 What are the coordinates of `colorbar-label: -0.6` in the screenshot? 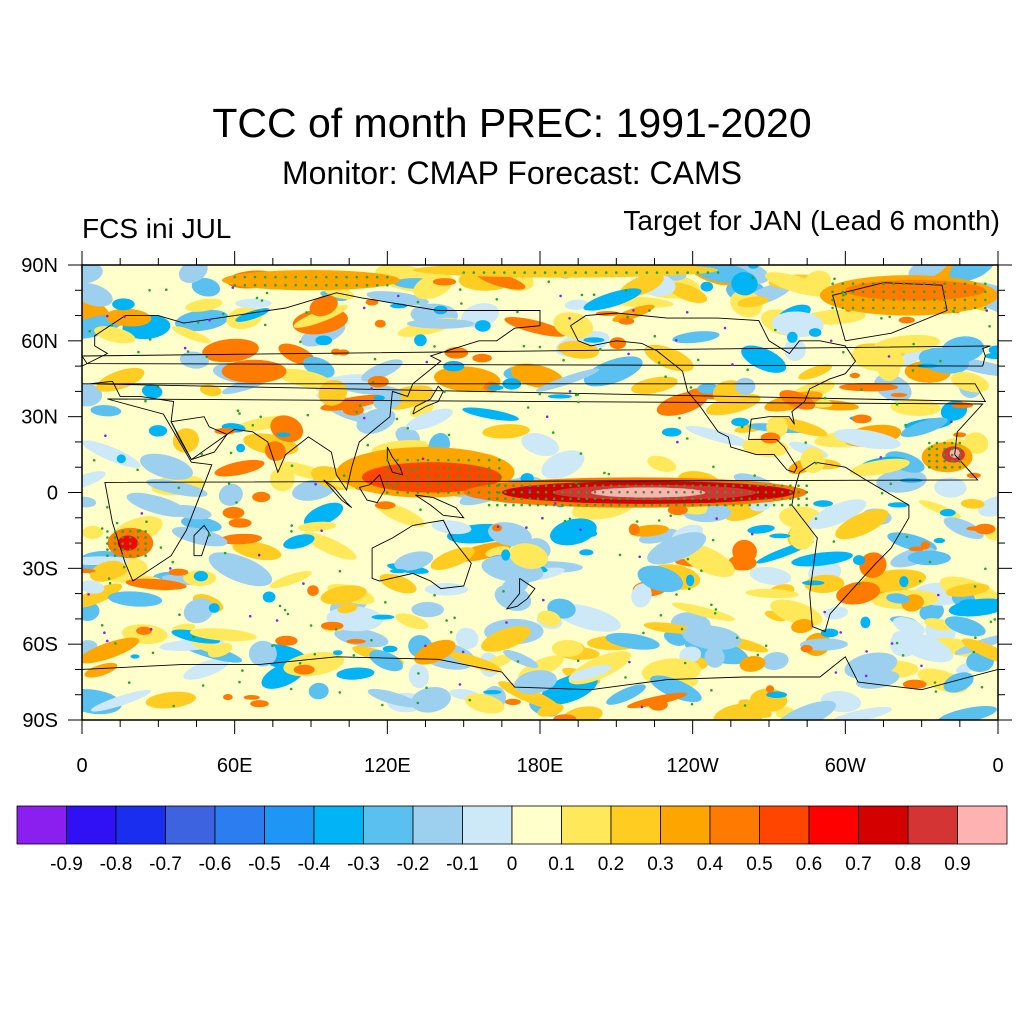 It's located at (215, 864).